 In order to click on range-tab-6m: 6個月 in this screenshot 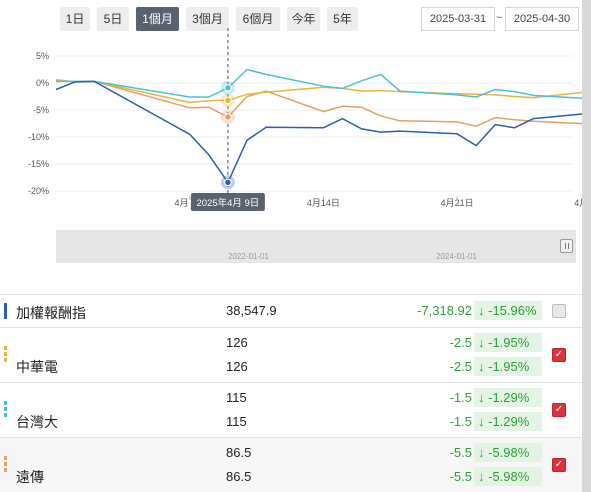, I will do `click(258, 19)`.